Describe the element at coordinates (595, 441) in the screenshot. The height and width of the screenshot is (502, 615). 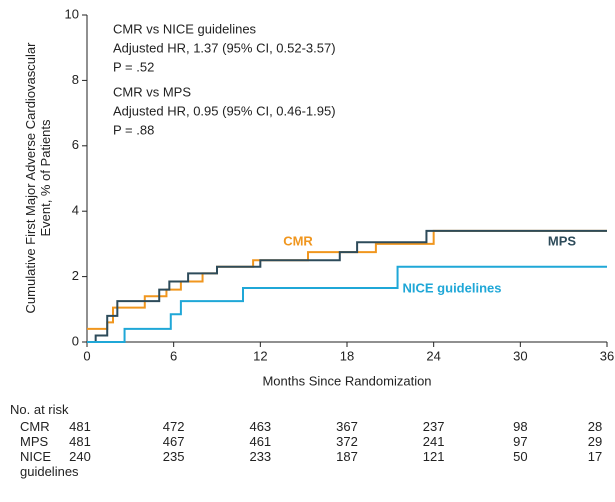
I see `risk-count: 29` at that location.